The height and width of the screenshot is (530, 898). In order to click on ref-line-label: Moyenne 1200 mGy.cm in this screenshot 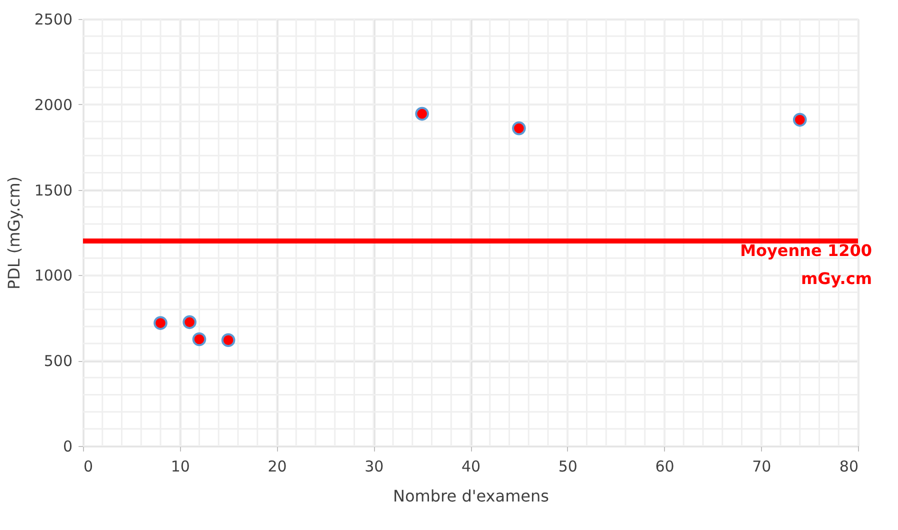, I will do `click(806, 264)`.